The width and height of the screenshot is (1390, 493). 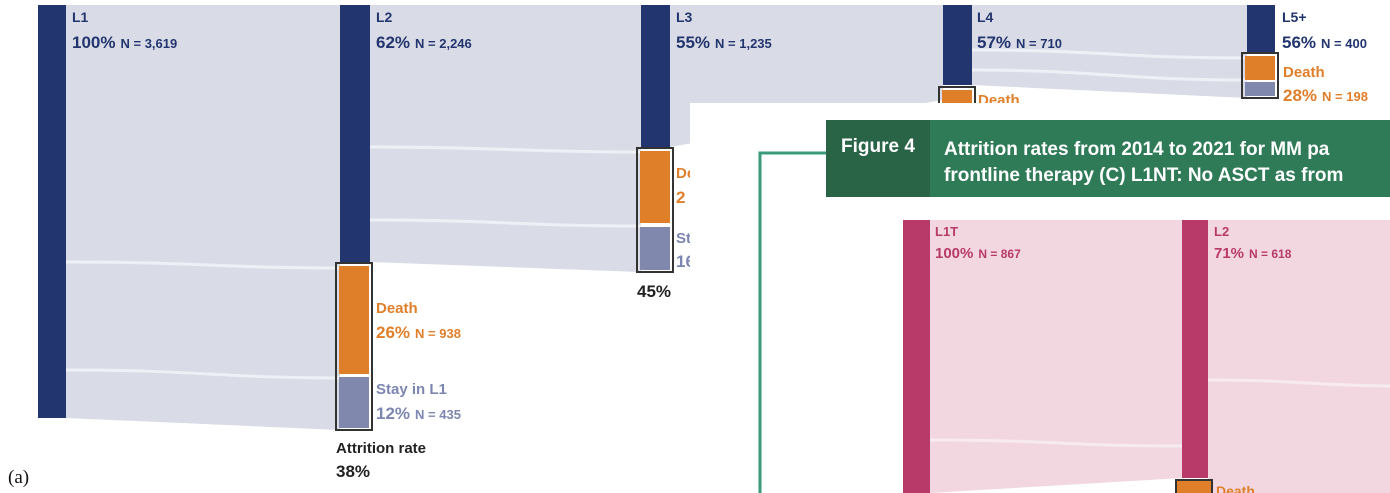 I want to click on connector-line, so click(x=792, y=322).